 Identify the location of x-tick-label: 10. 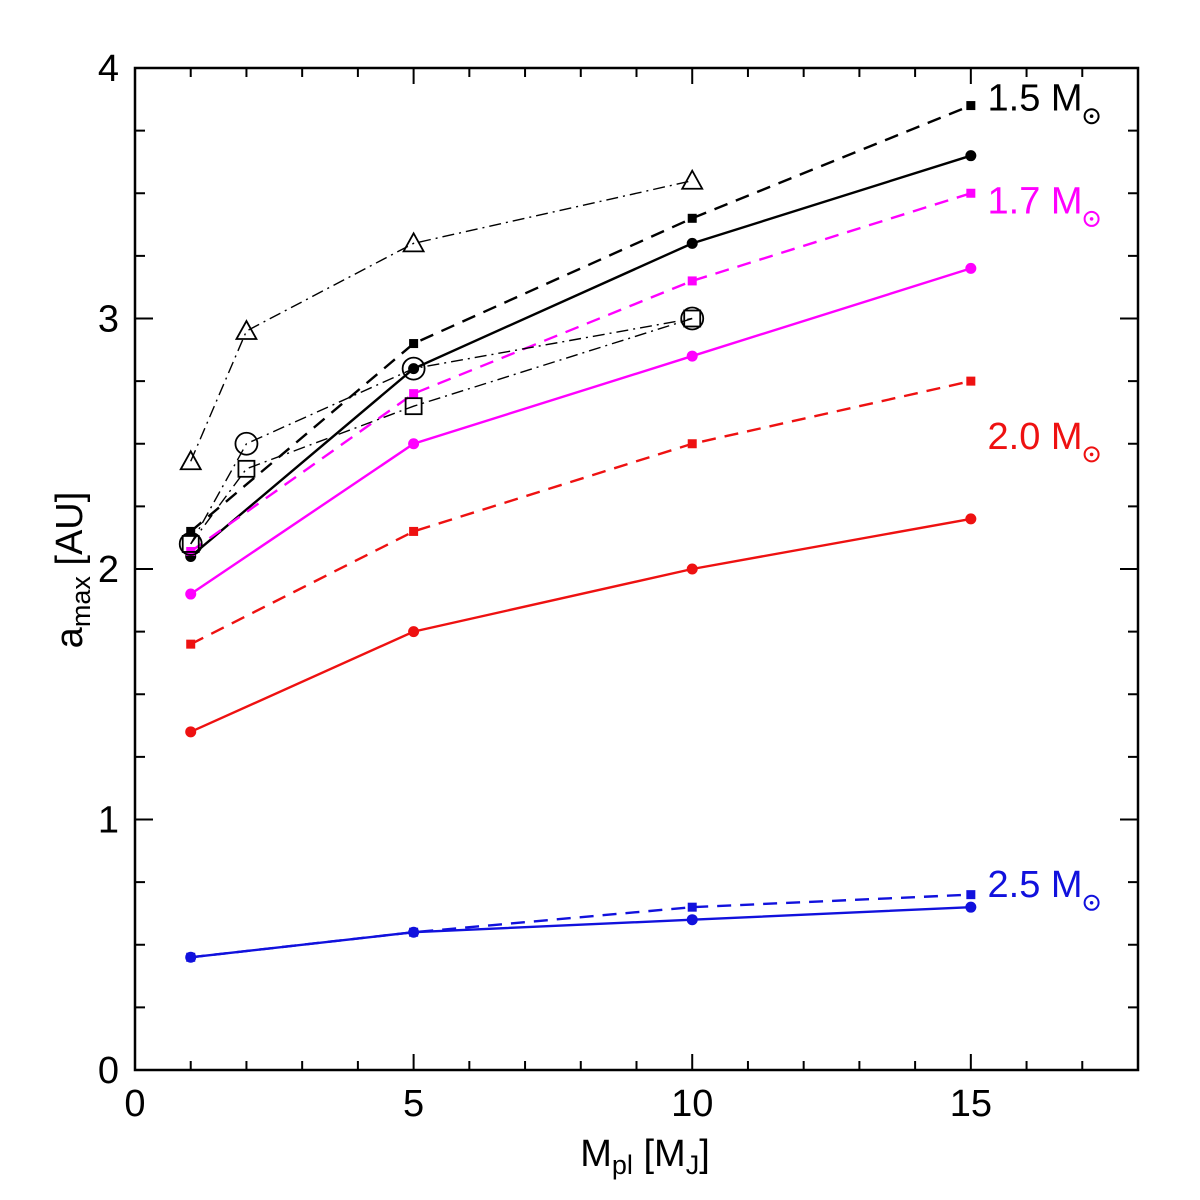
(692, 1104).